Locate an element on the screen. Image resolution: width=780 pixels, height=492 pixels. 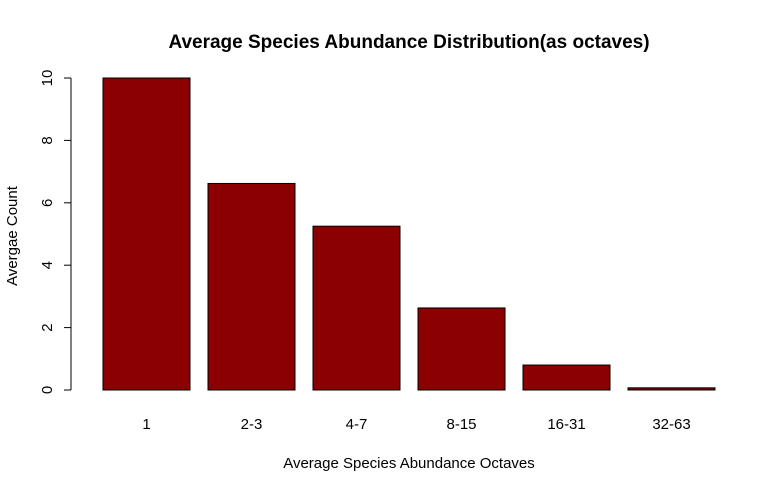
y-tick-label: 10 is located at coordinates (47, 78).